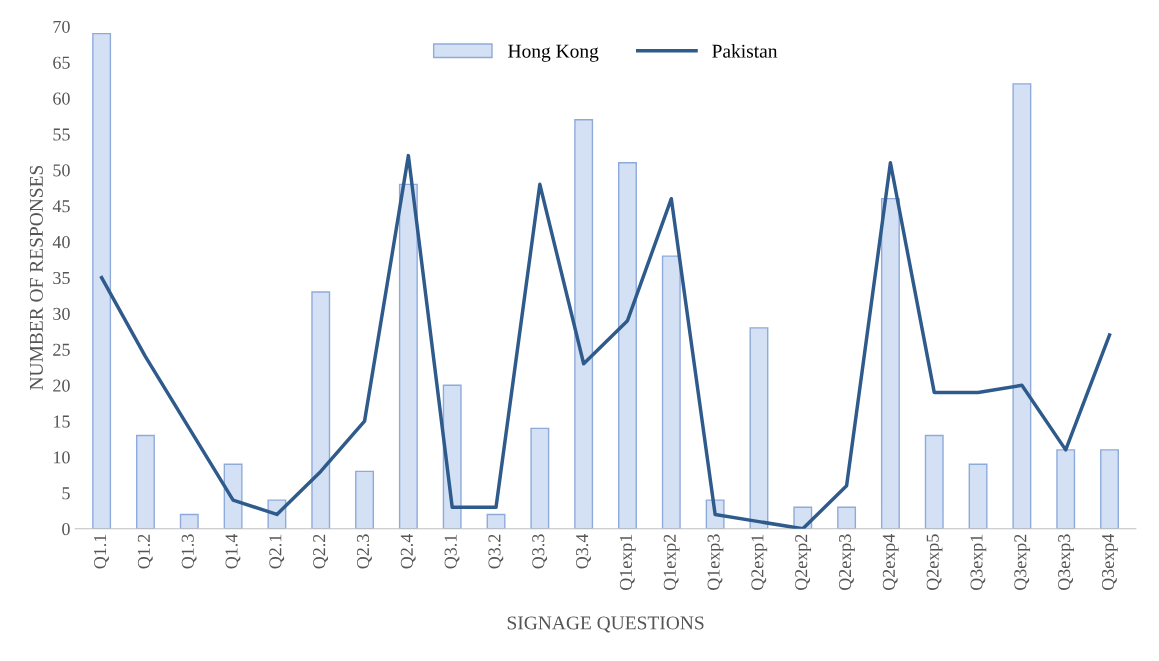 Image resolution: width=1159 pixels, height=661 pixels. Describe the element at coordinates (61, 313) in the screenshot. I see `y-tick-label: 30` at that location.